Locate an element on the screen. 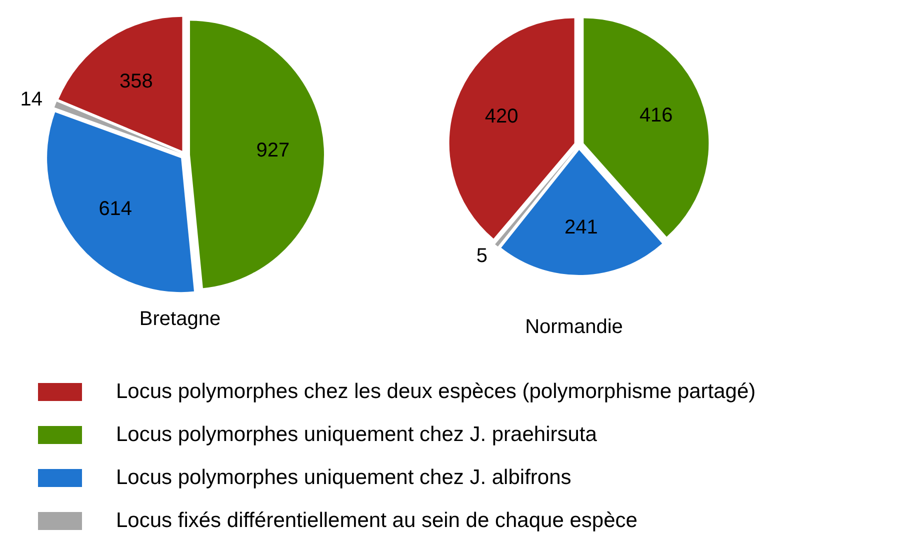 The height and width of the screenshot is (538, 922). data-label: 241 is located at coordinates (581, 227).